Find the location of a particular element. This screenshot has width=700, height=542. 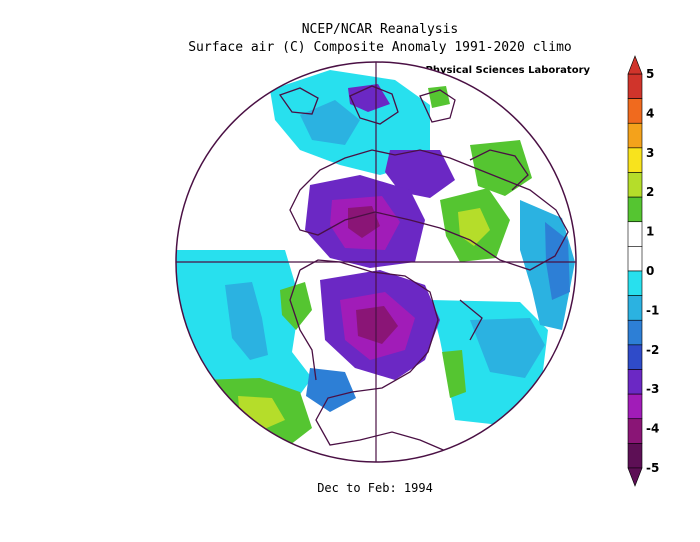

colorbar-tick-label: 1 is located at coordinates (650, 232).